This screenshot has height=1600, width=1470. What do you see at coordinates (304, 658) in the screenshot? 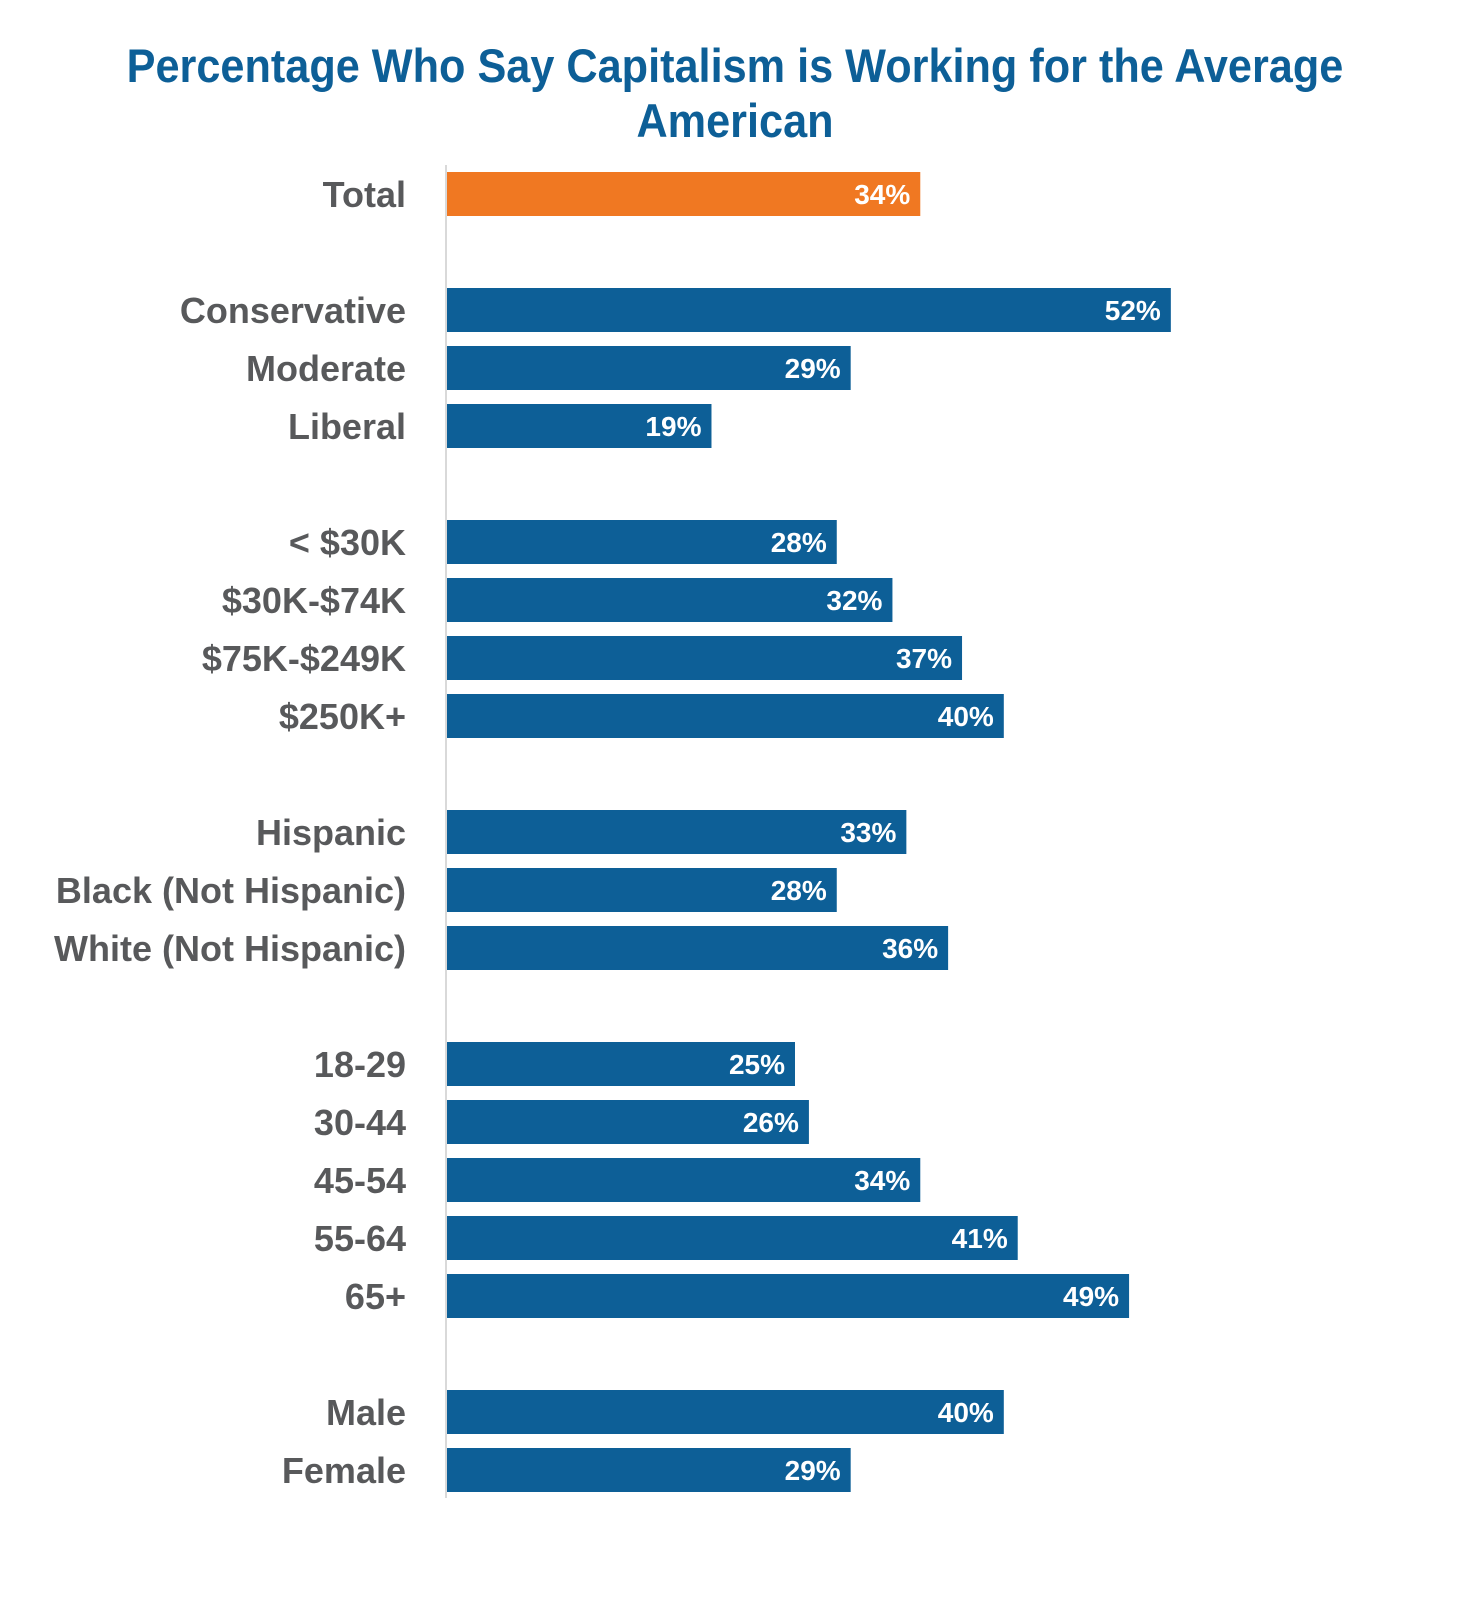
I see `category-label: $75K-$249K` at bounding box center [304, 658].